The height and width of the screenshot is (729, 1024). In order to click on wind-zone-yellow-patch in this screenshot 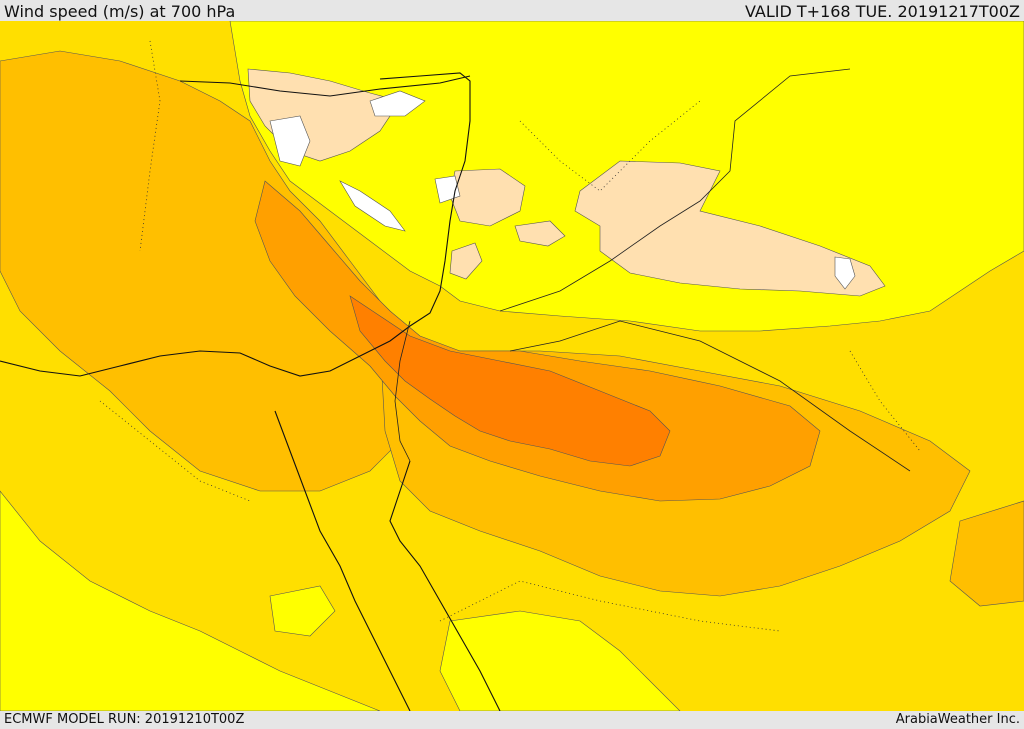, I will do `click(302, 611)`.